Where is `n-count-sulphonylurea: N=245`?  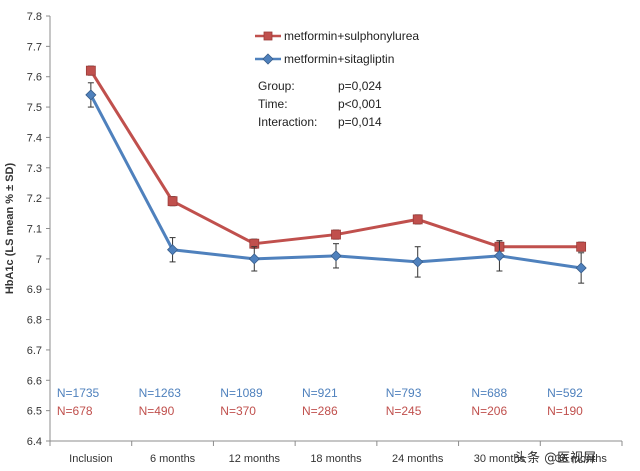
n-count-sulphonylurea: N=245 is located at coordinates (404, 411).